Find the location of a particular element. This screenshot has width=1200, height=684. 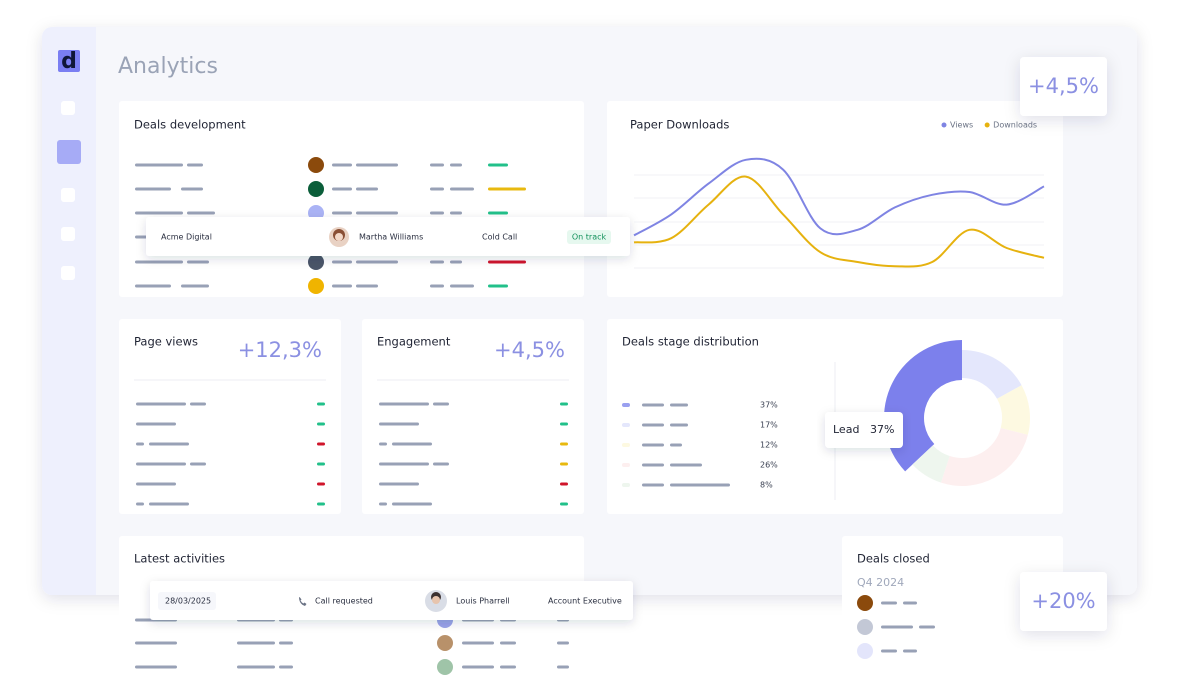

period: Q4 2024 is located at coordinates (880, 582).